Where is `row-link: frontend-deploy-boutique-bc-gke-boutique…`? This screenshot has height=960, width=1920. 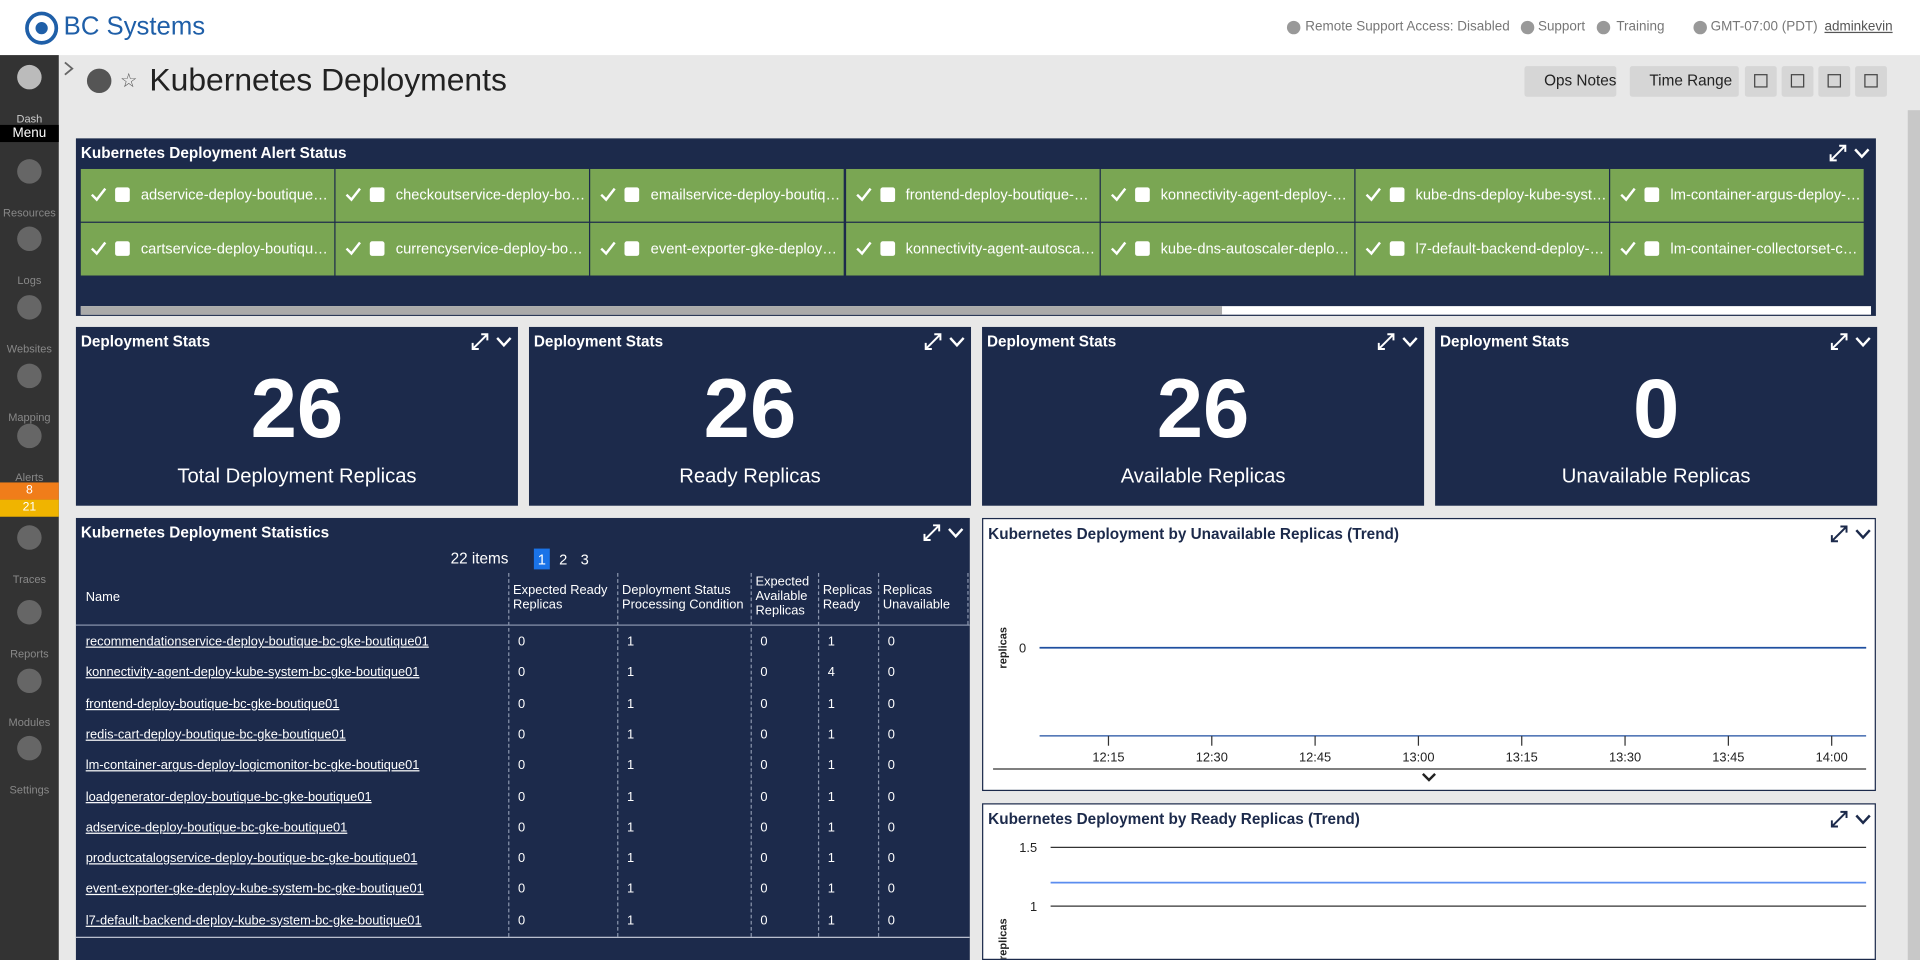 row-link: frontend-deploy-boutique-bc-gke-boutique… is located at coordinates (212, 703).